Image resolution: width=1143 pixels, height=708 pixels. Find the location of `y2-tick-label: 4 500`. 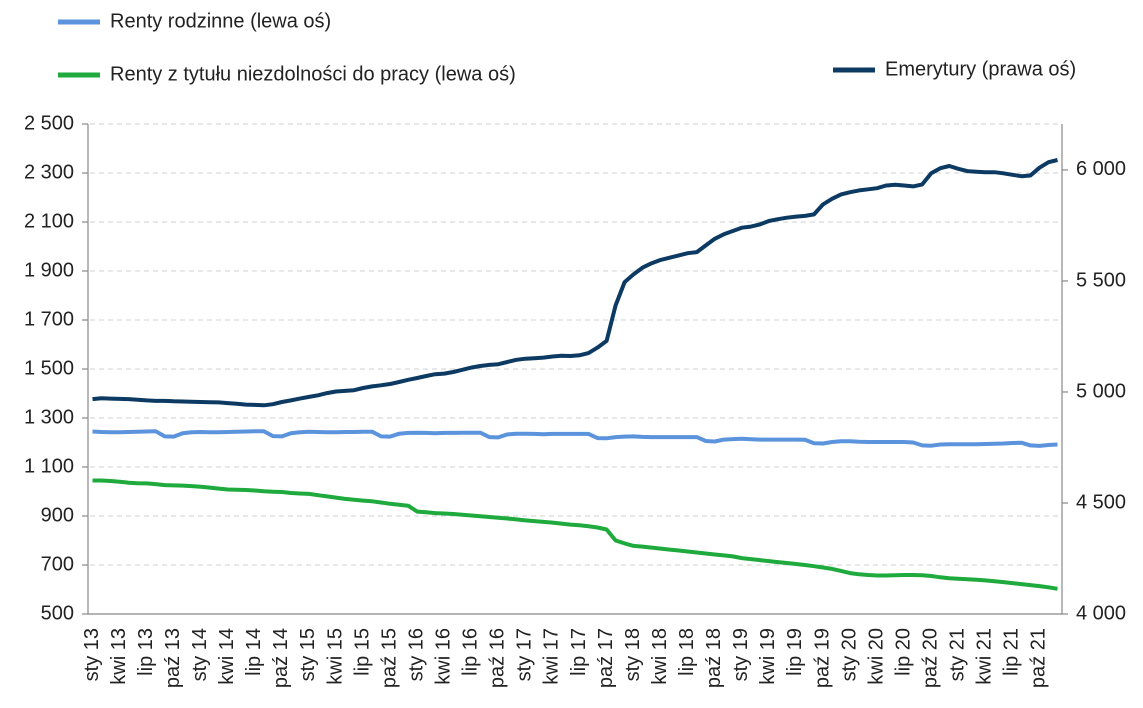

y2-tick-label: 4 500 is located at coordinates (1101, 502).